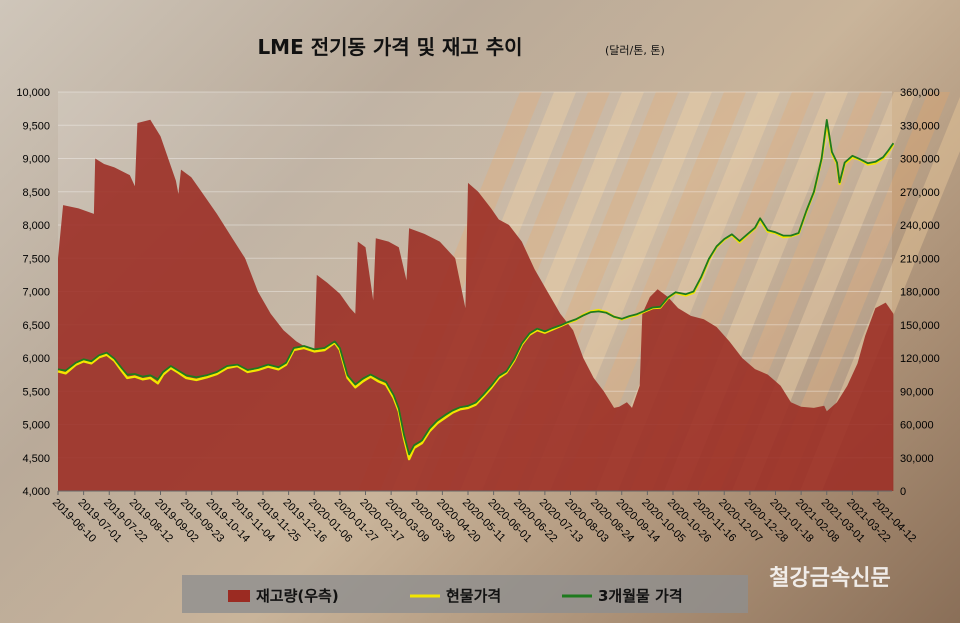  I want to click on y-tick-right-label: 120,000, so click(920, 359).